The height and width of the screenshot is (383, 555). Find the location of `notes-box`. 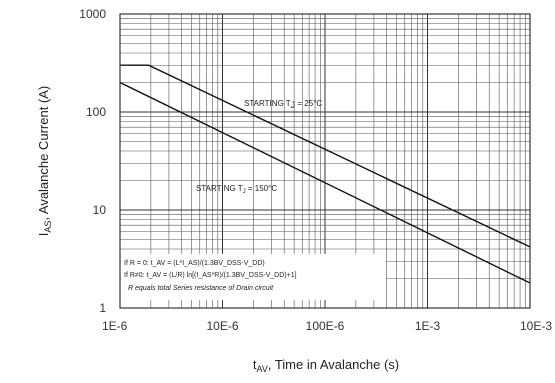

notes-box is located at coordinates (253, 277).